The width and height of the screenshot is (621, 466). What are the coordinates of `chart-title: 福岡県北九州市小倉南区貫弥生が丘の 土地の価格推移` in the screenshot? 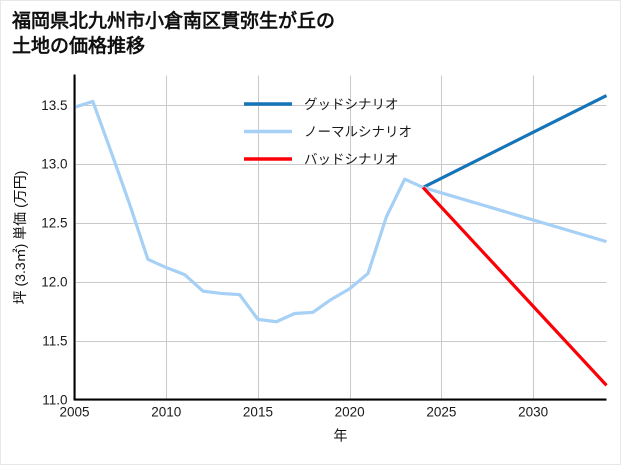 It's located at (174, 34).